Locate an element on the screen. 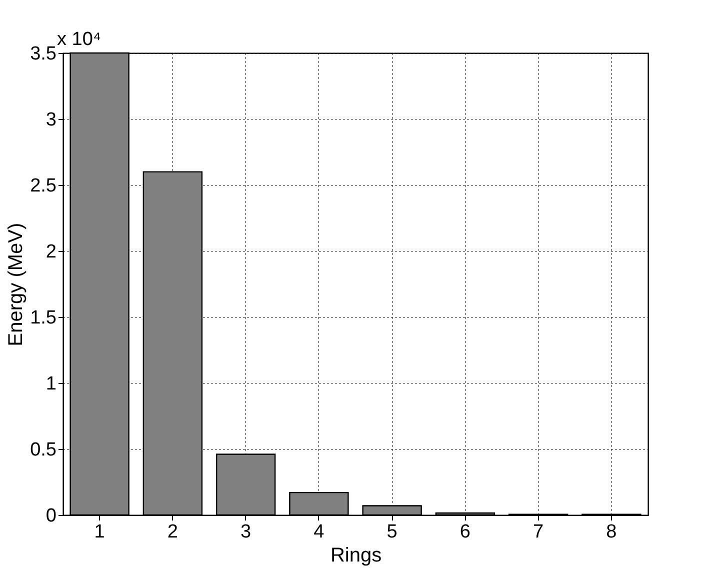 This screenshot has height=585, width=702. y-tick-label: 3 is located at coordinates (51, 120).